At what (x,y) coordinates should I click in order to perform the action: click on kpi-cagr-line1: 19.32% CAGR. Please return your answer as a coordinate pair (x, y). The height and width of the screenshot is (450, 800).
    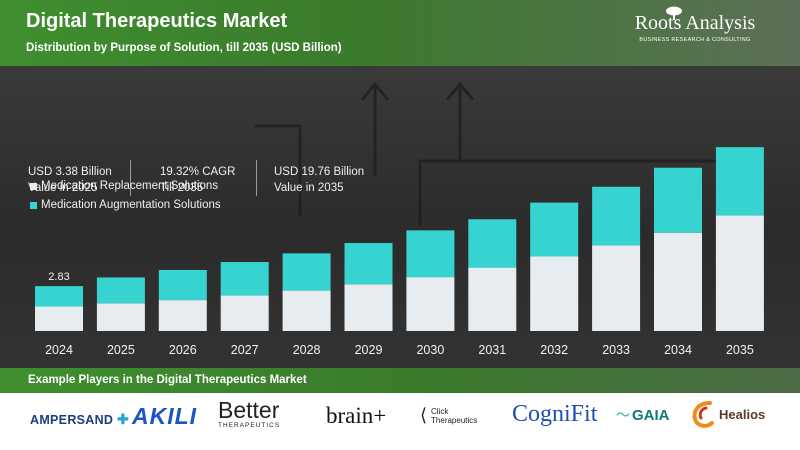
    Looking at the image, I should click on (198, 172).